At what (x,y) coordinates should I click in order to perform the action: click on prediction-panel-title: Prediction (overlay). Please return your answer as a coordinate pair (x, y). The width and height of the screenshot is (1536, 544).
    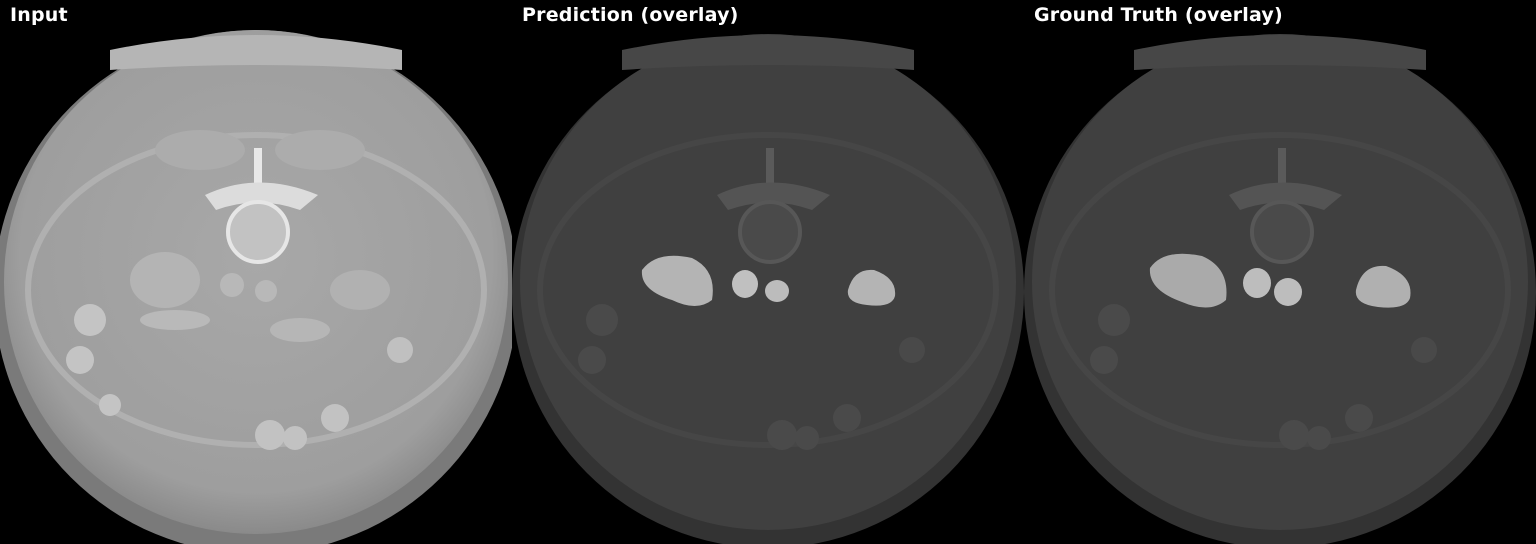
    Looking at the image, I should click on (630, 15).